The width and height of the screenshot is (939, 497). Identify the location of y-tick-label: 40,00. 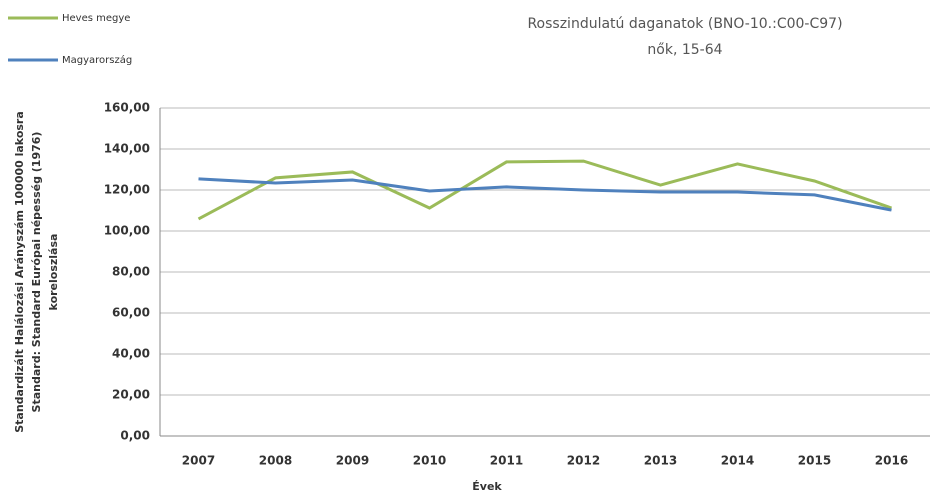
(131, 354).